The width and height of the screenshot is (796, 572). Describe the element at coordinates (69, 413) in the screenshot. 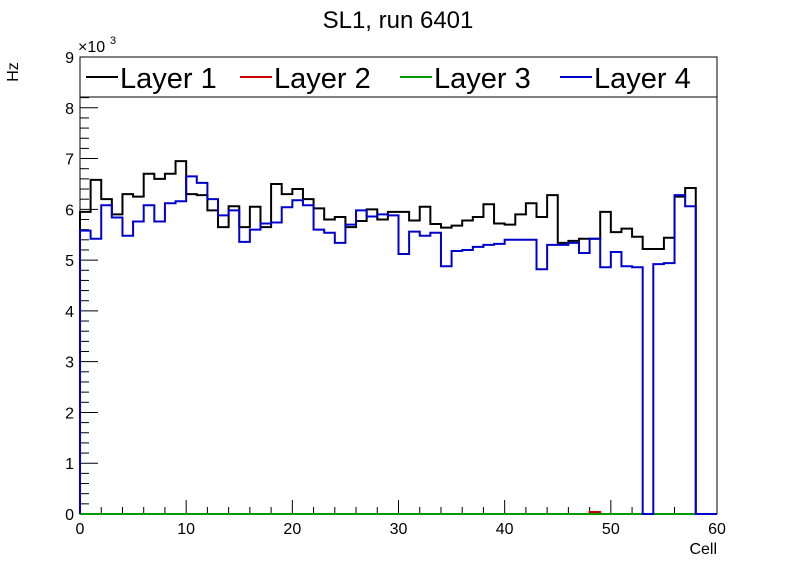

I see `y-tick-label: 2` at that location.